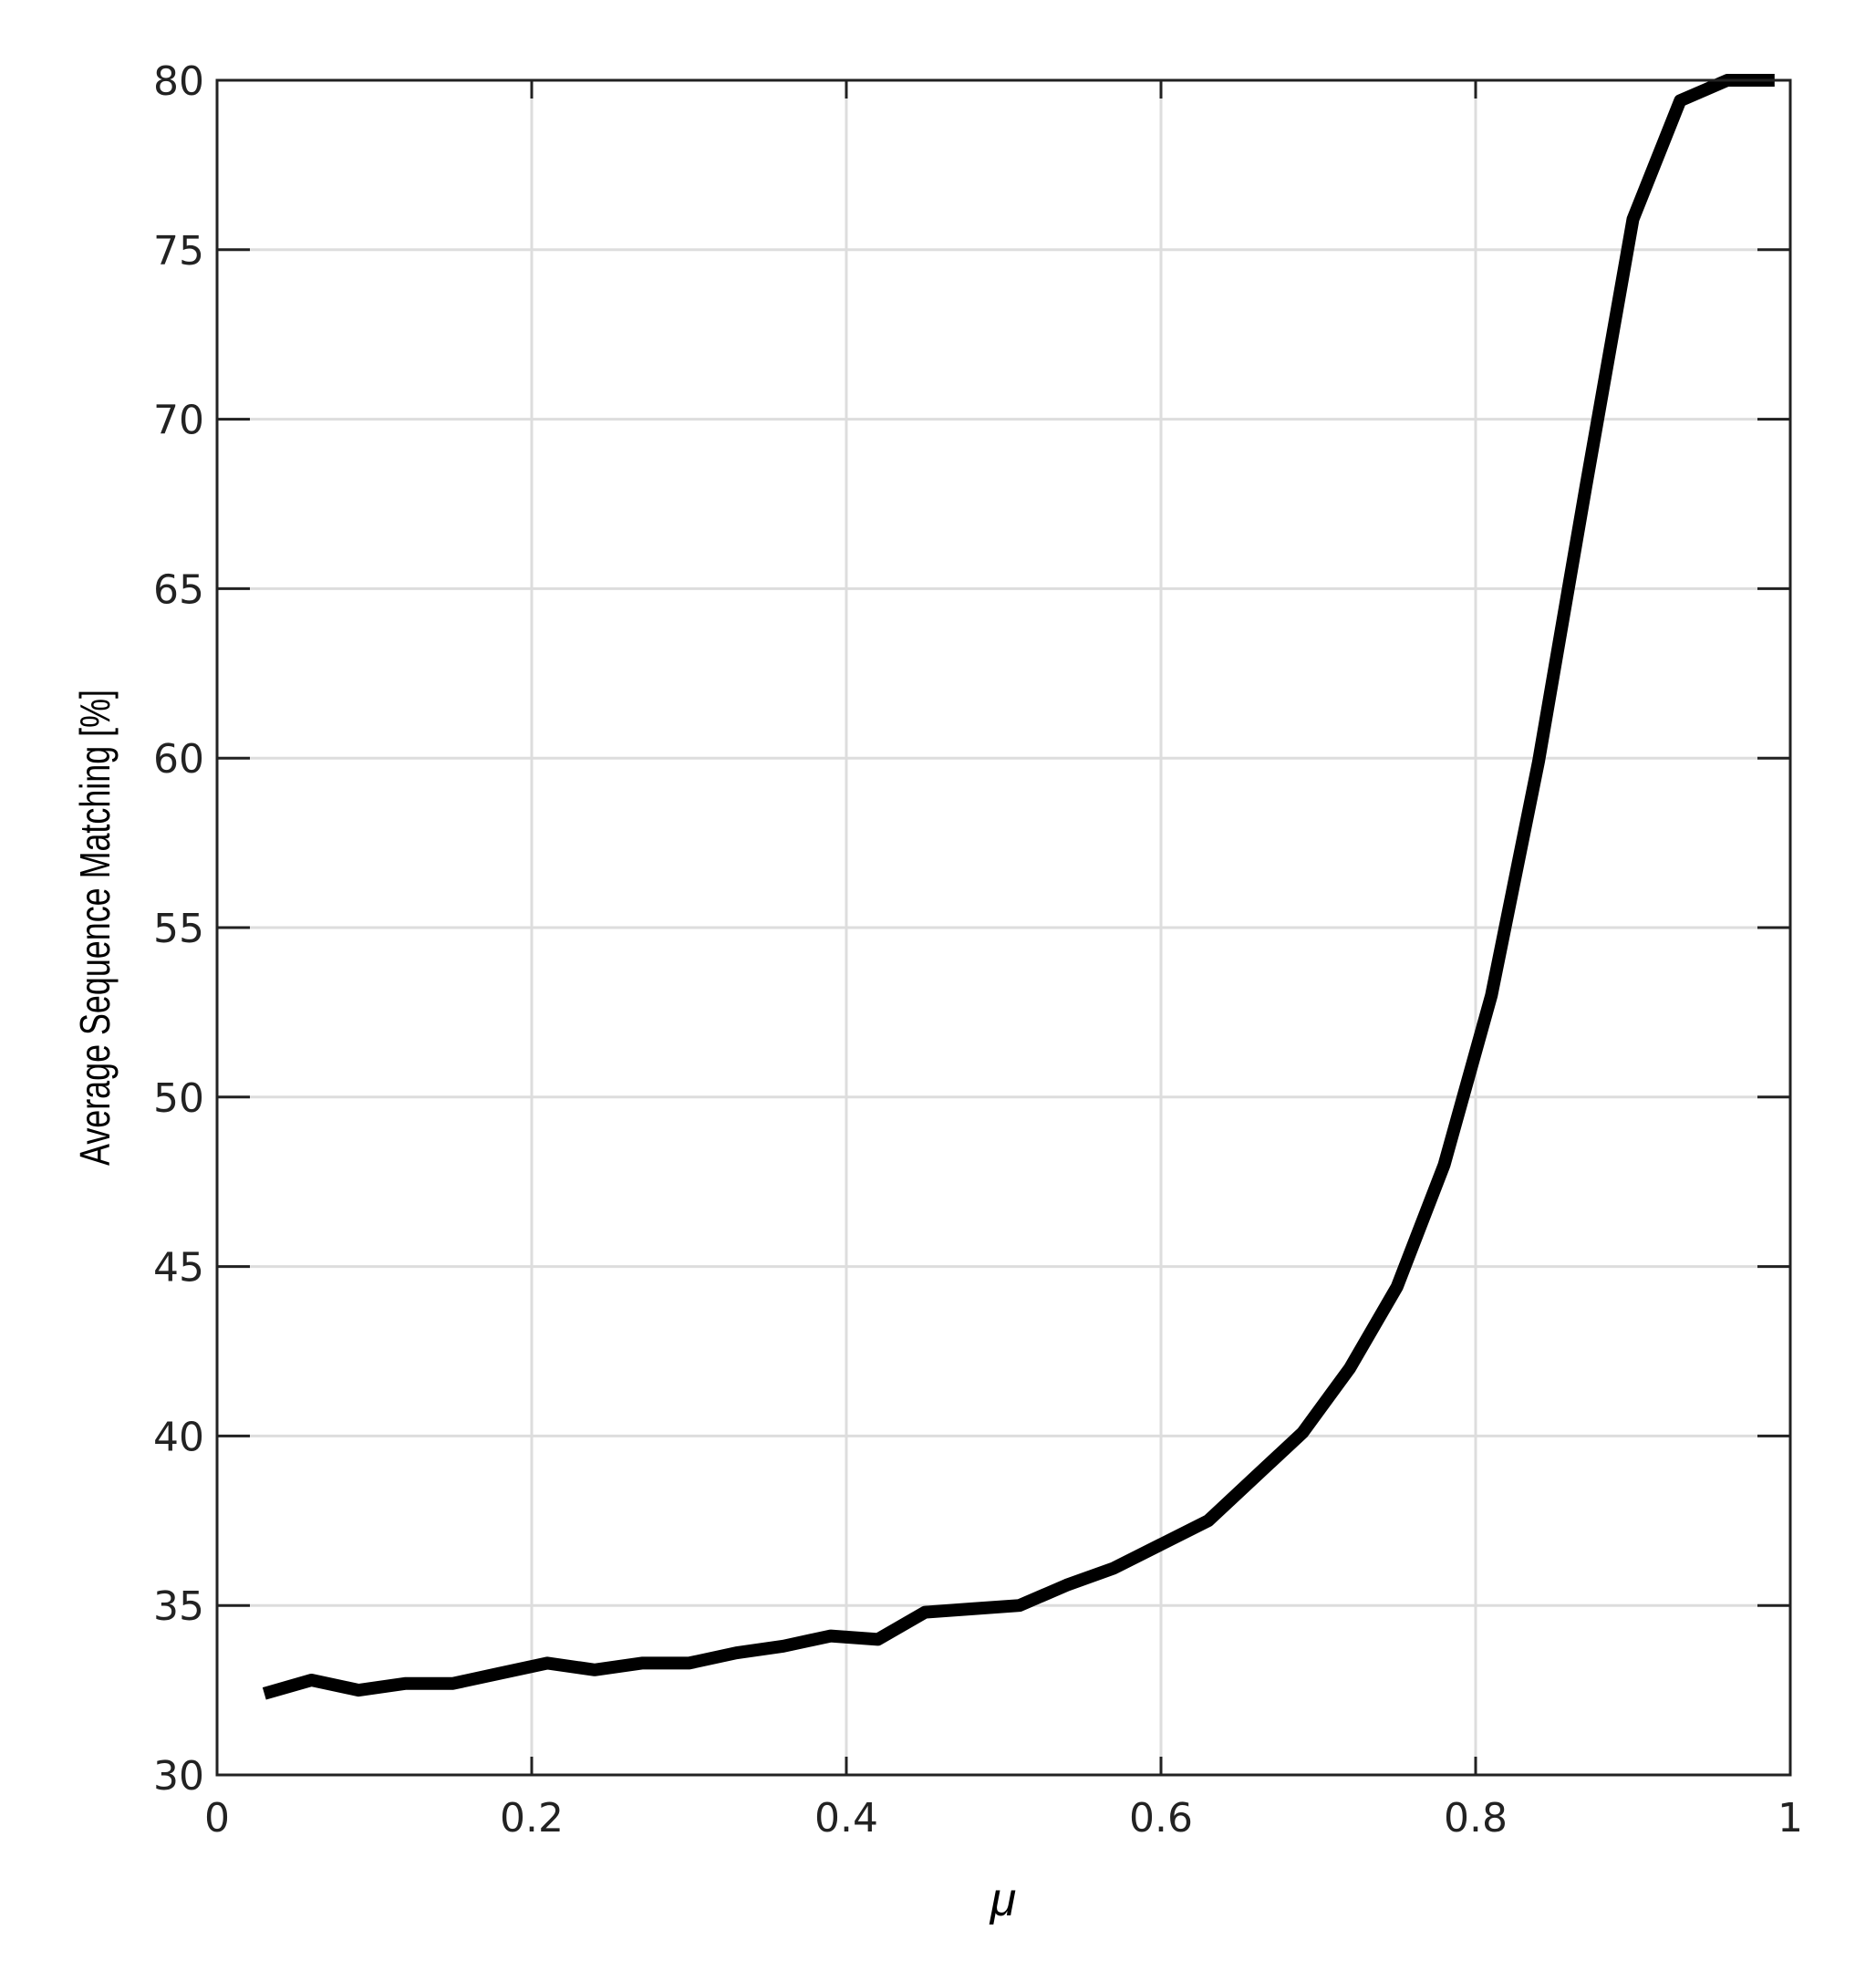 The height and width of the screenshot is (1961, 1876). I want to click on y-axis-label: Average Sequence Matching [%], so click(95, 928).